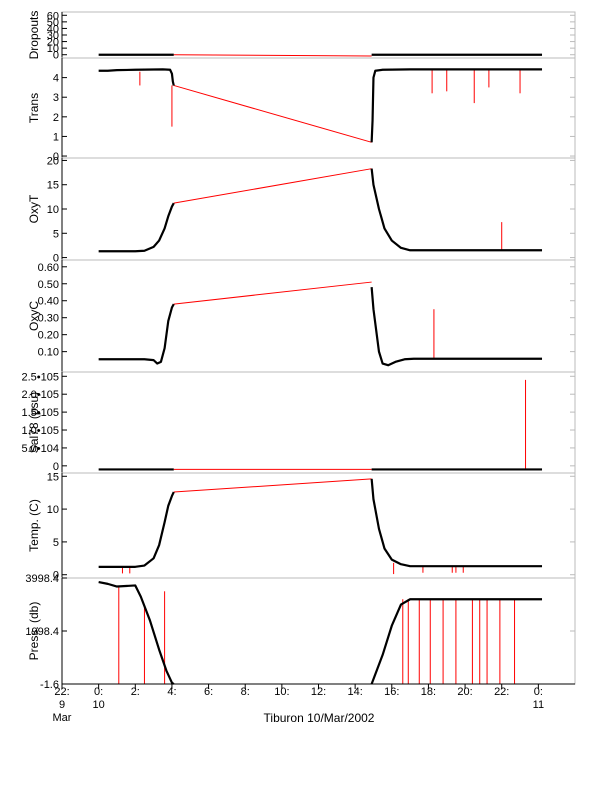  I want to click on panel-temp: 0 5 10 15 Temp. (C), so click(301, 526).